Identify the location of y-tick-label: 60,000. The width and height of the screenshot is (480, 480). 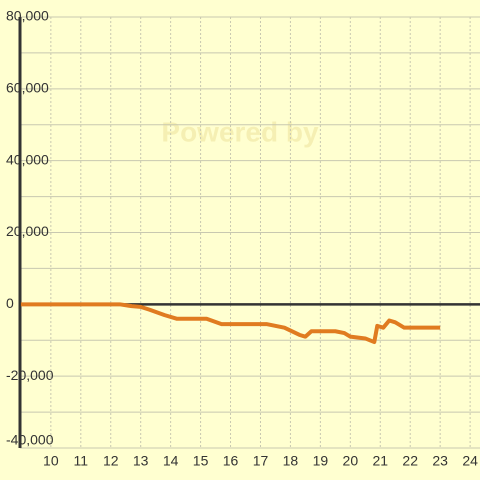
(27, 88).